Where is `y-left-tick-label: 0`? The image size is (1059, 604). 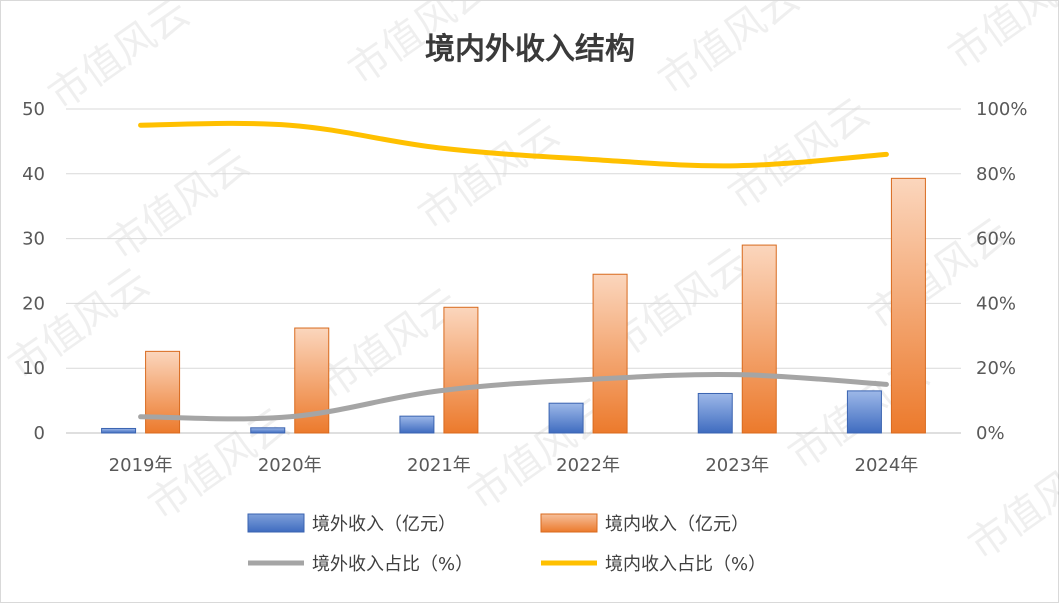
y-left-tick-label: 0 is located at coordinates (39, 433).